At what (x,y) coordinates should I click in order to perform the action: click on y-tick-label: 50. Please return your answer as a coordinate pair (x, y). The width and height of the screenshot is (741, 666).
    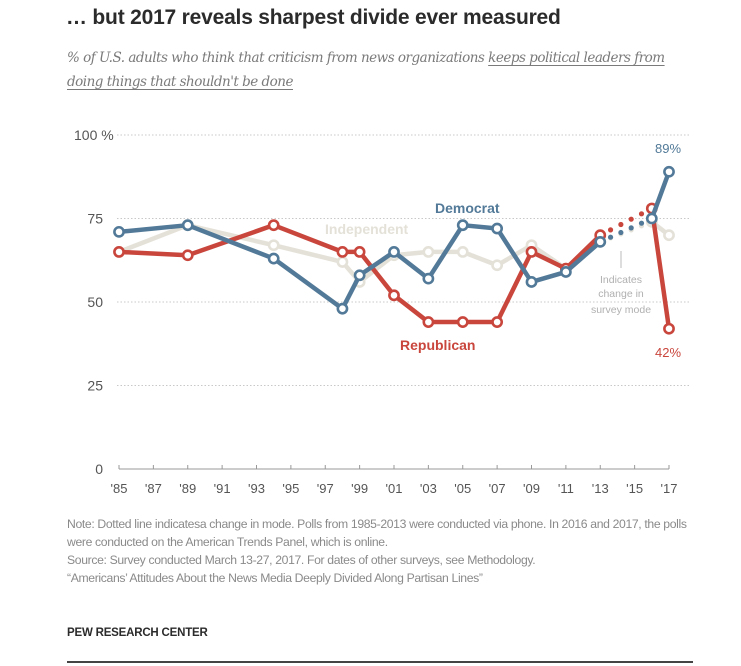
    Looking at the image, I should click on (95, 302).